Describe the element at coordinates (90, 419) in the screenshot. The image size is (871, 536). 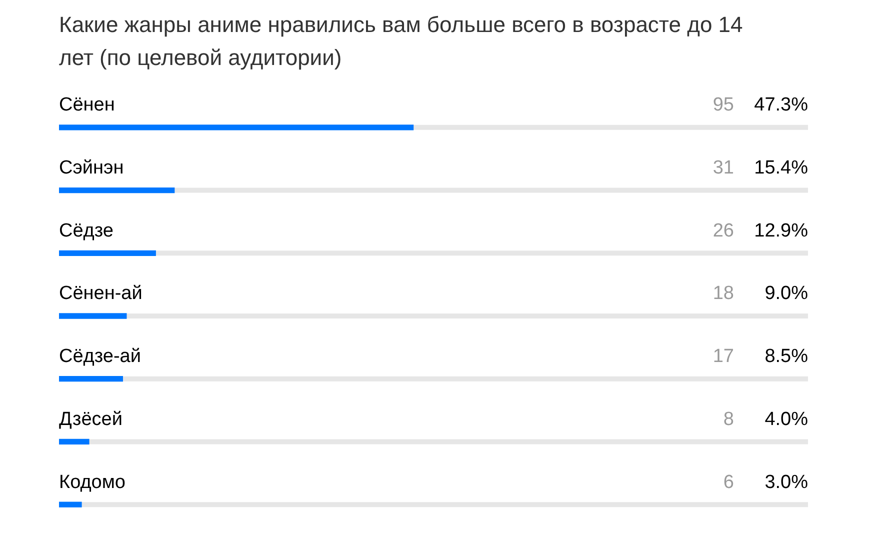
I see `y-tick-label: Дзёсей` at that location.